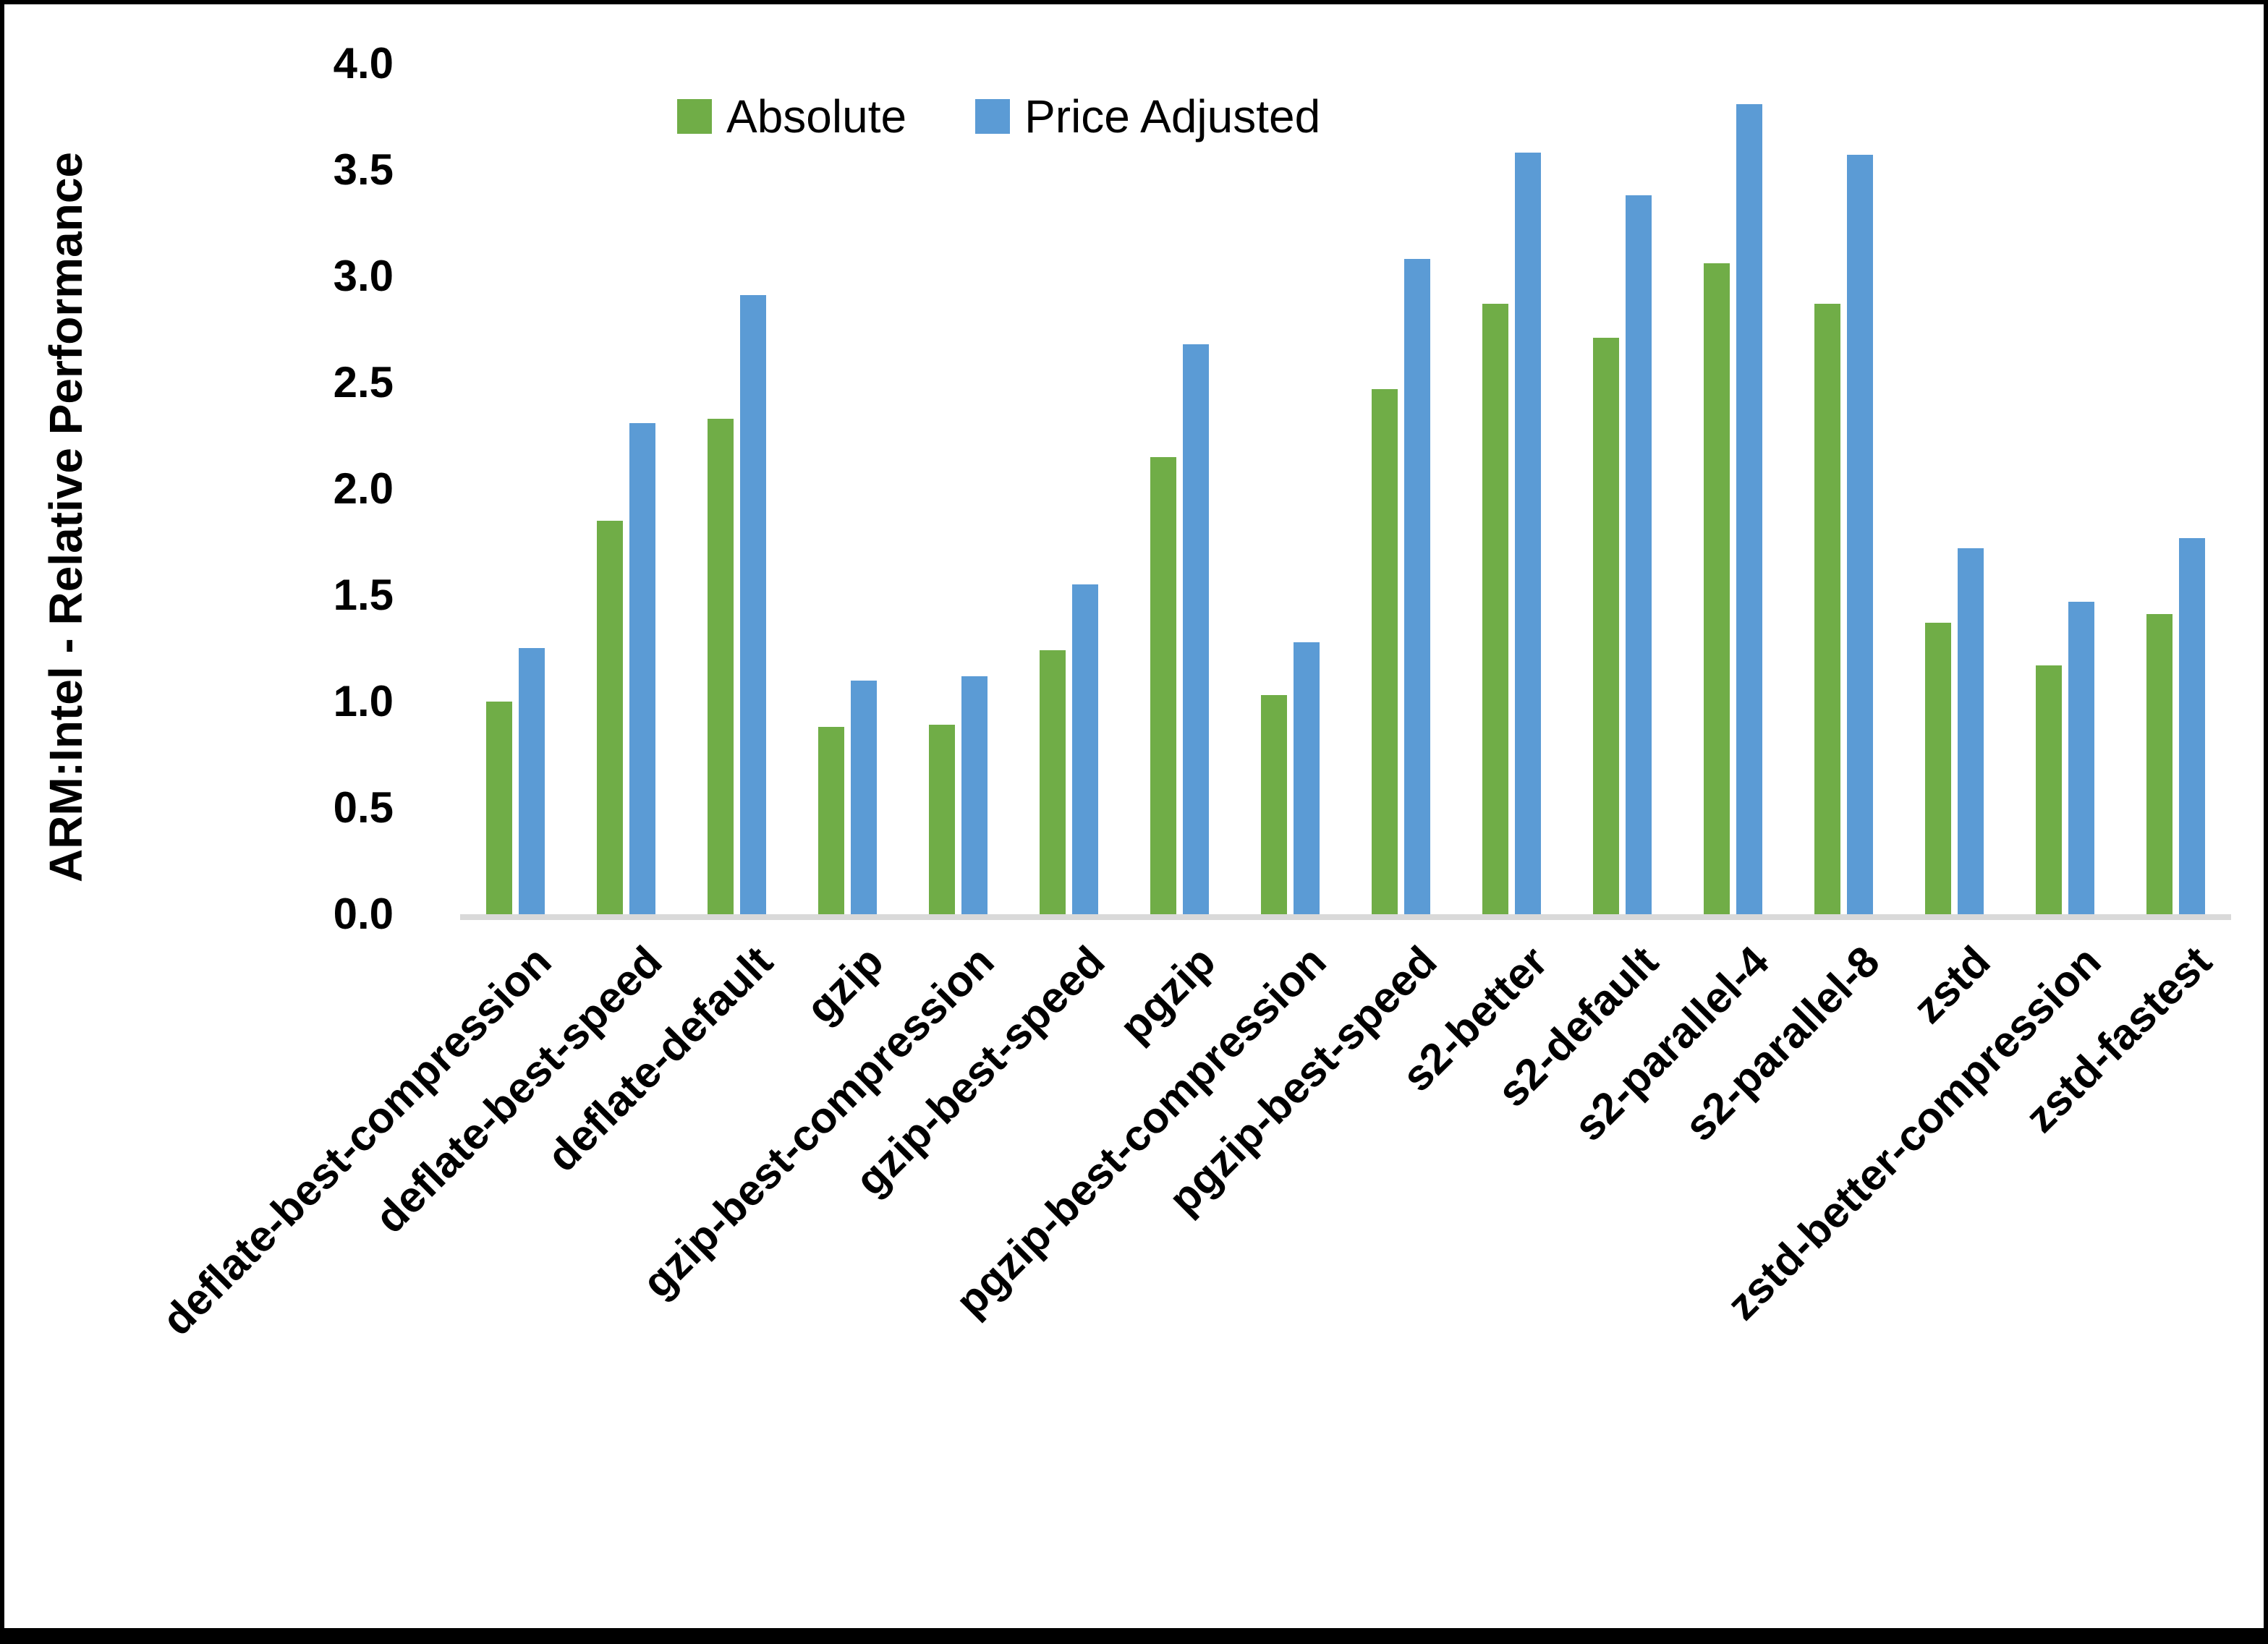 Image resolution: width=2268 pixels, height=1644 pixels. Describe the element at coordinates (1495, 609) in the screenshot. I see `bar-s2-better-absolute` at that location.